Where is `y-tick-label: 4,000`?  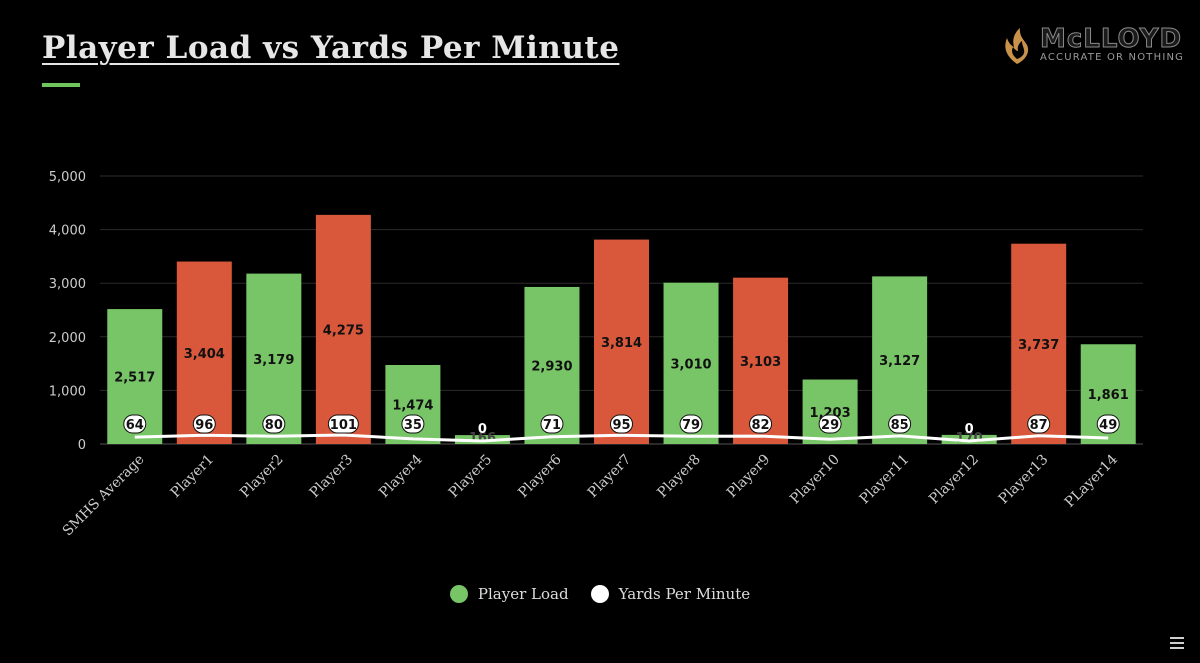
y-tick-label: 4,000 is located at coordinates (67, 231).